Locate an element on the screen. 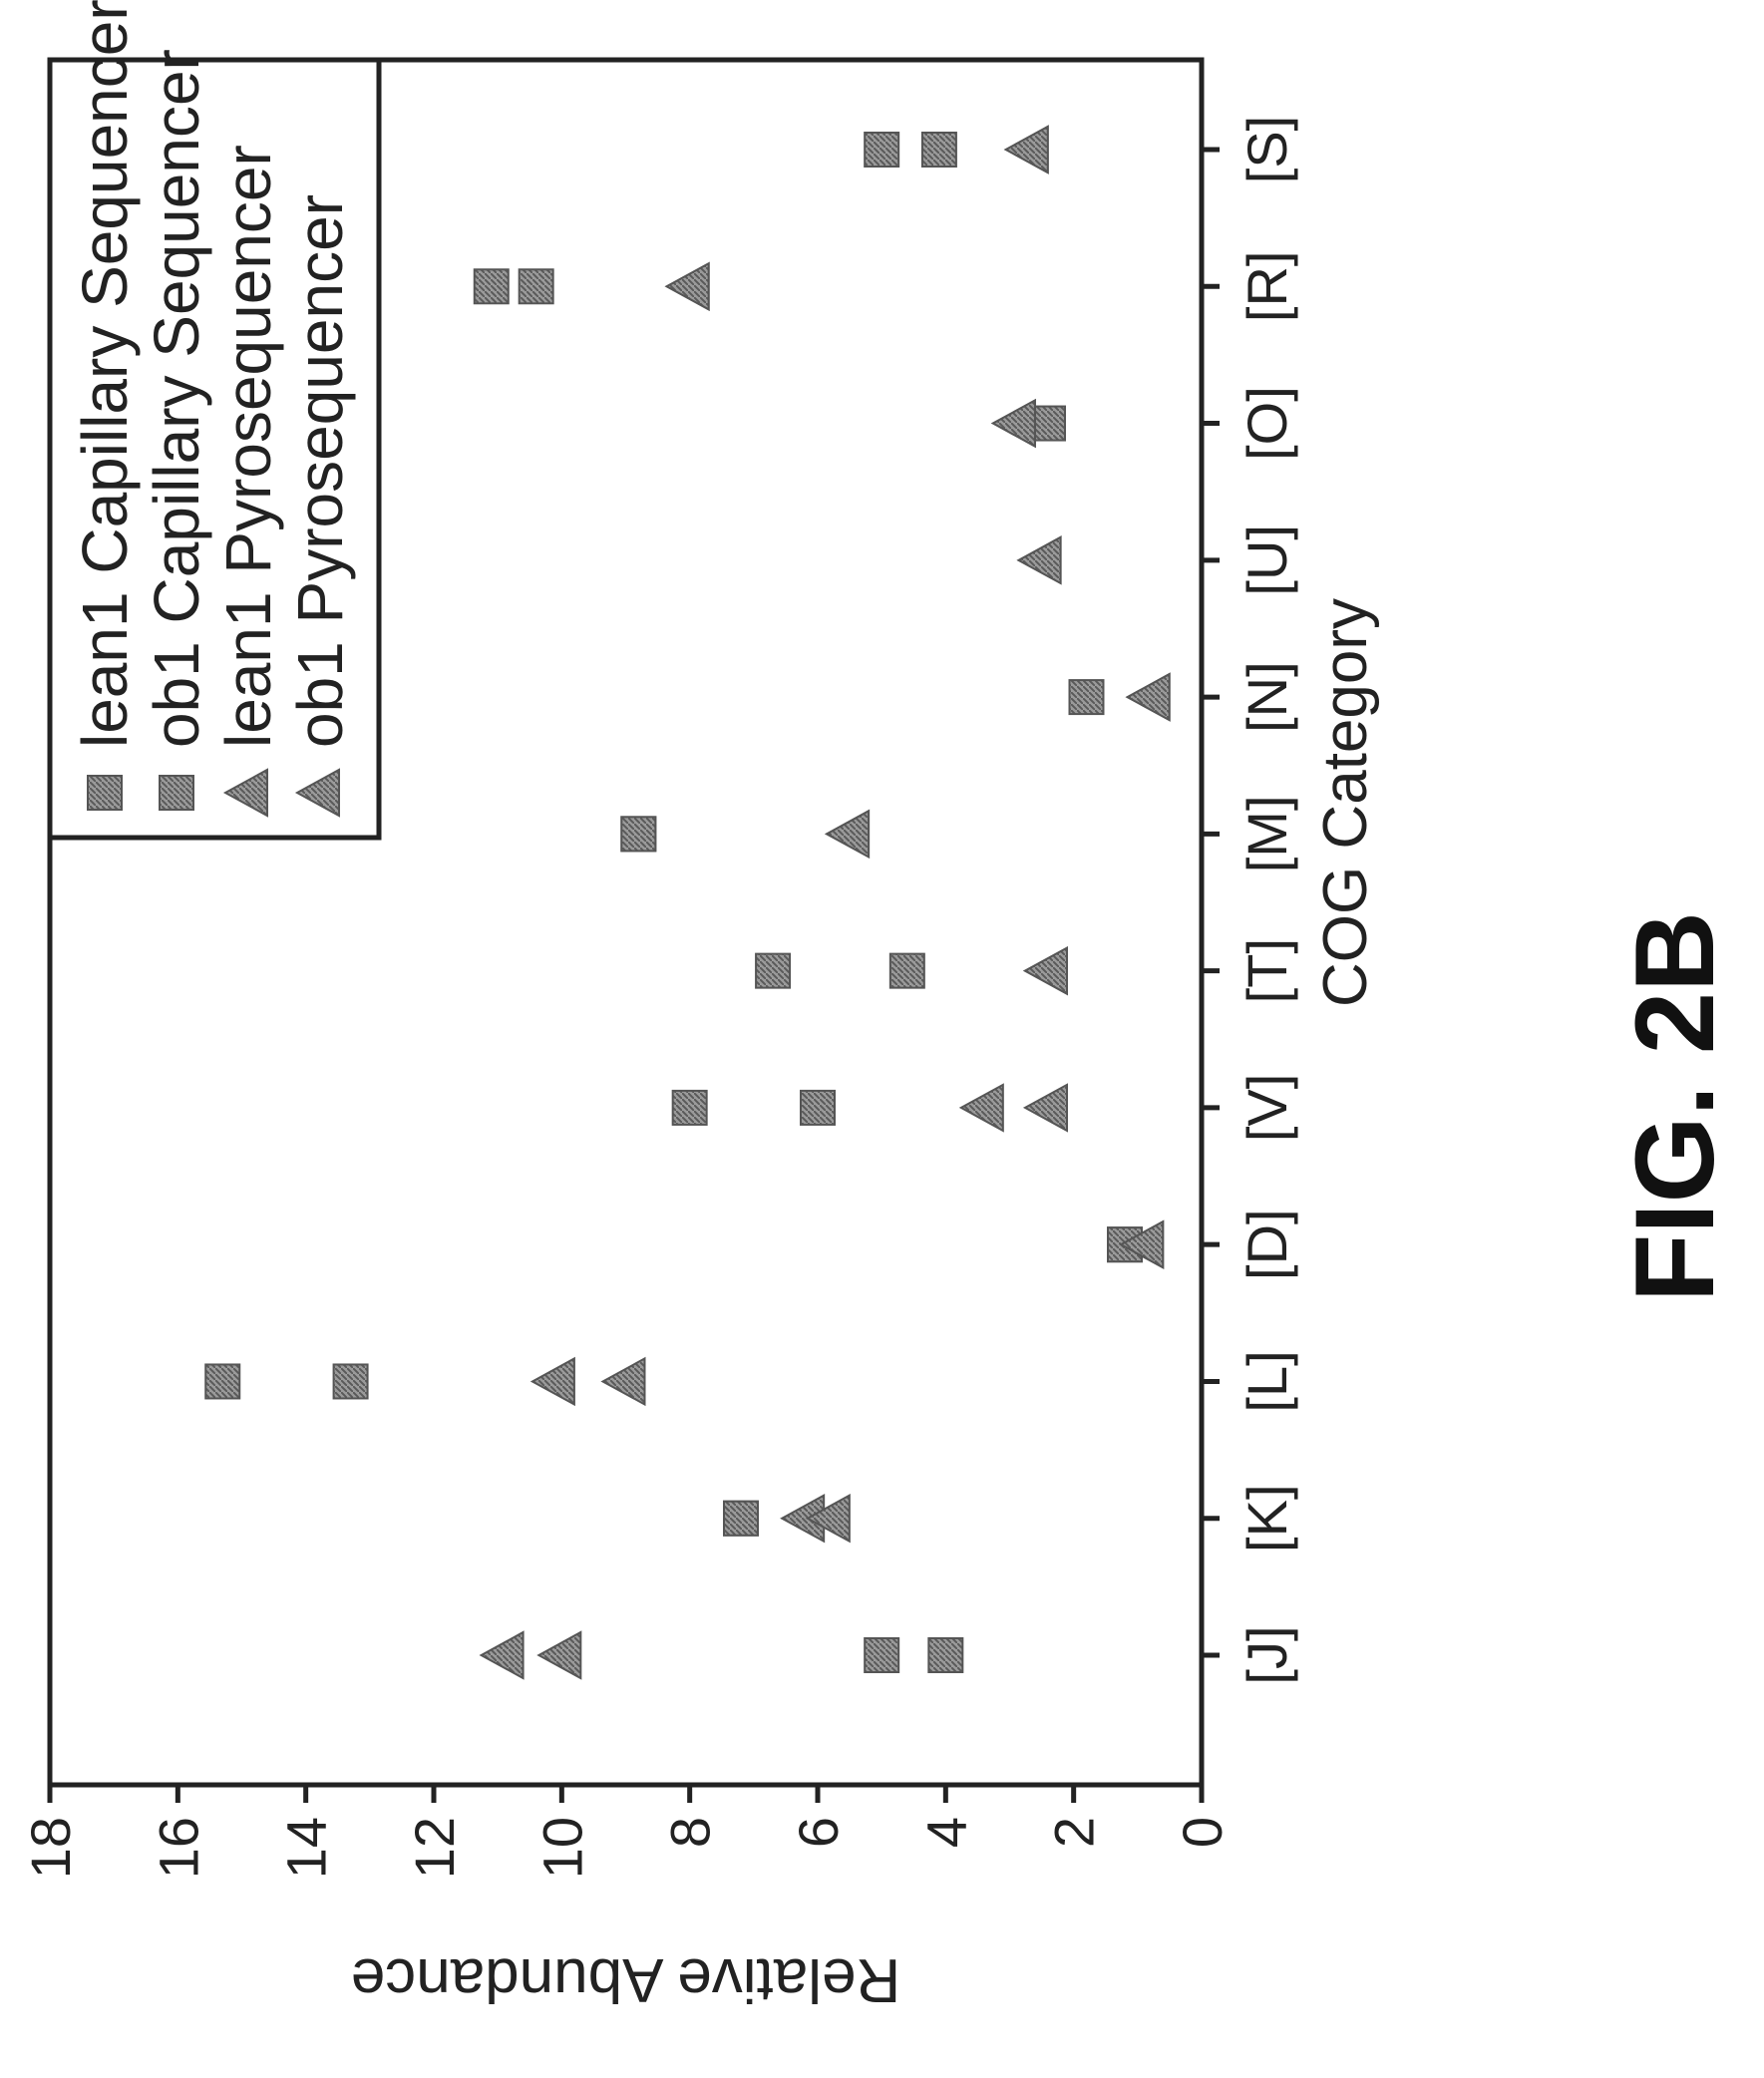 The image size is (1764, 2078). y-axis-label: Relative Abundance is located at coordinates (626, 1980).